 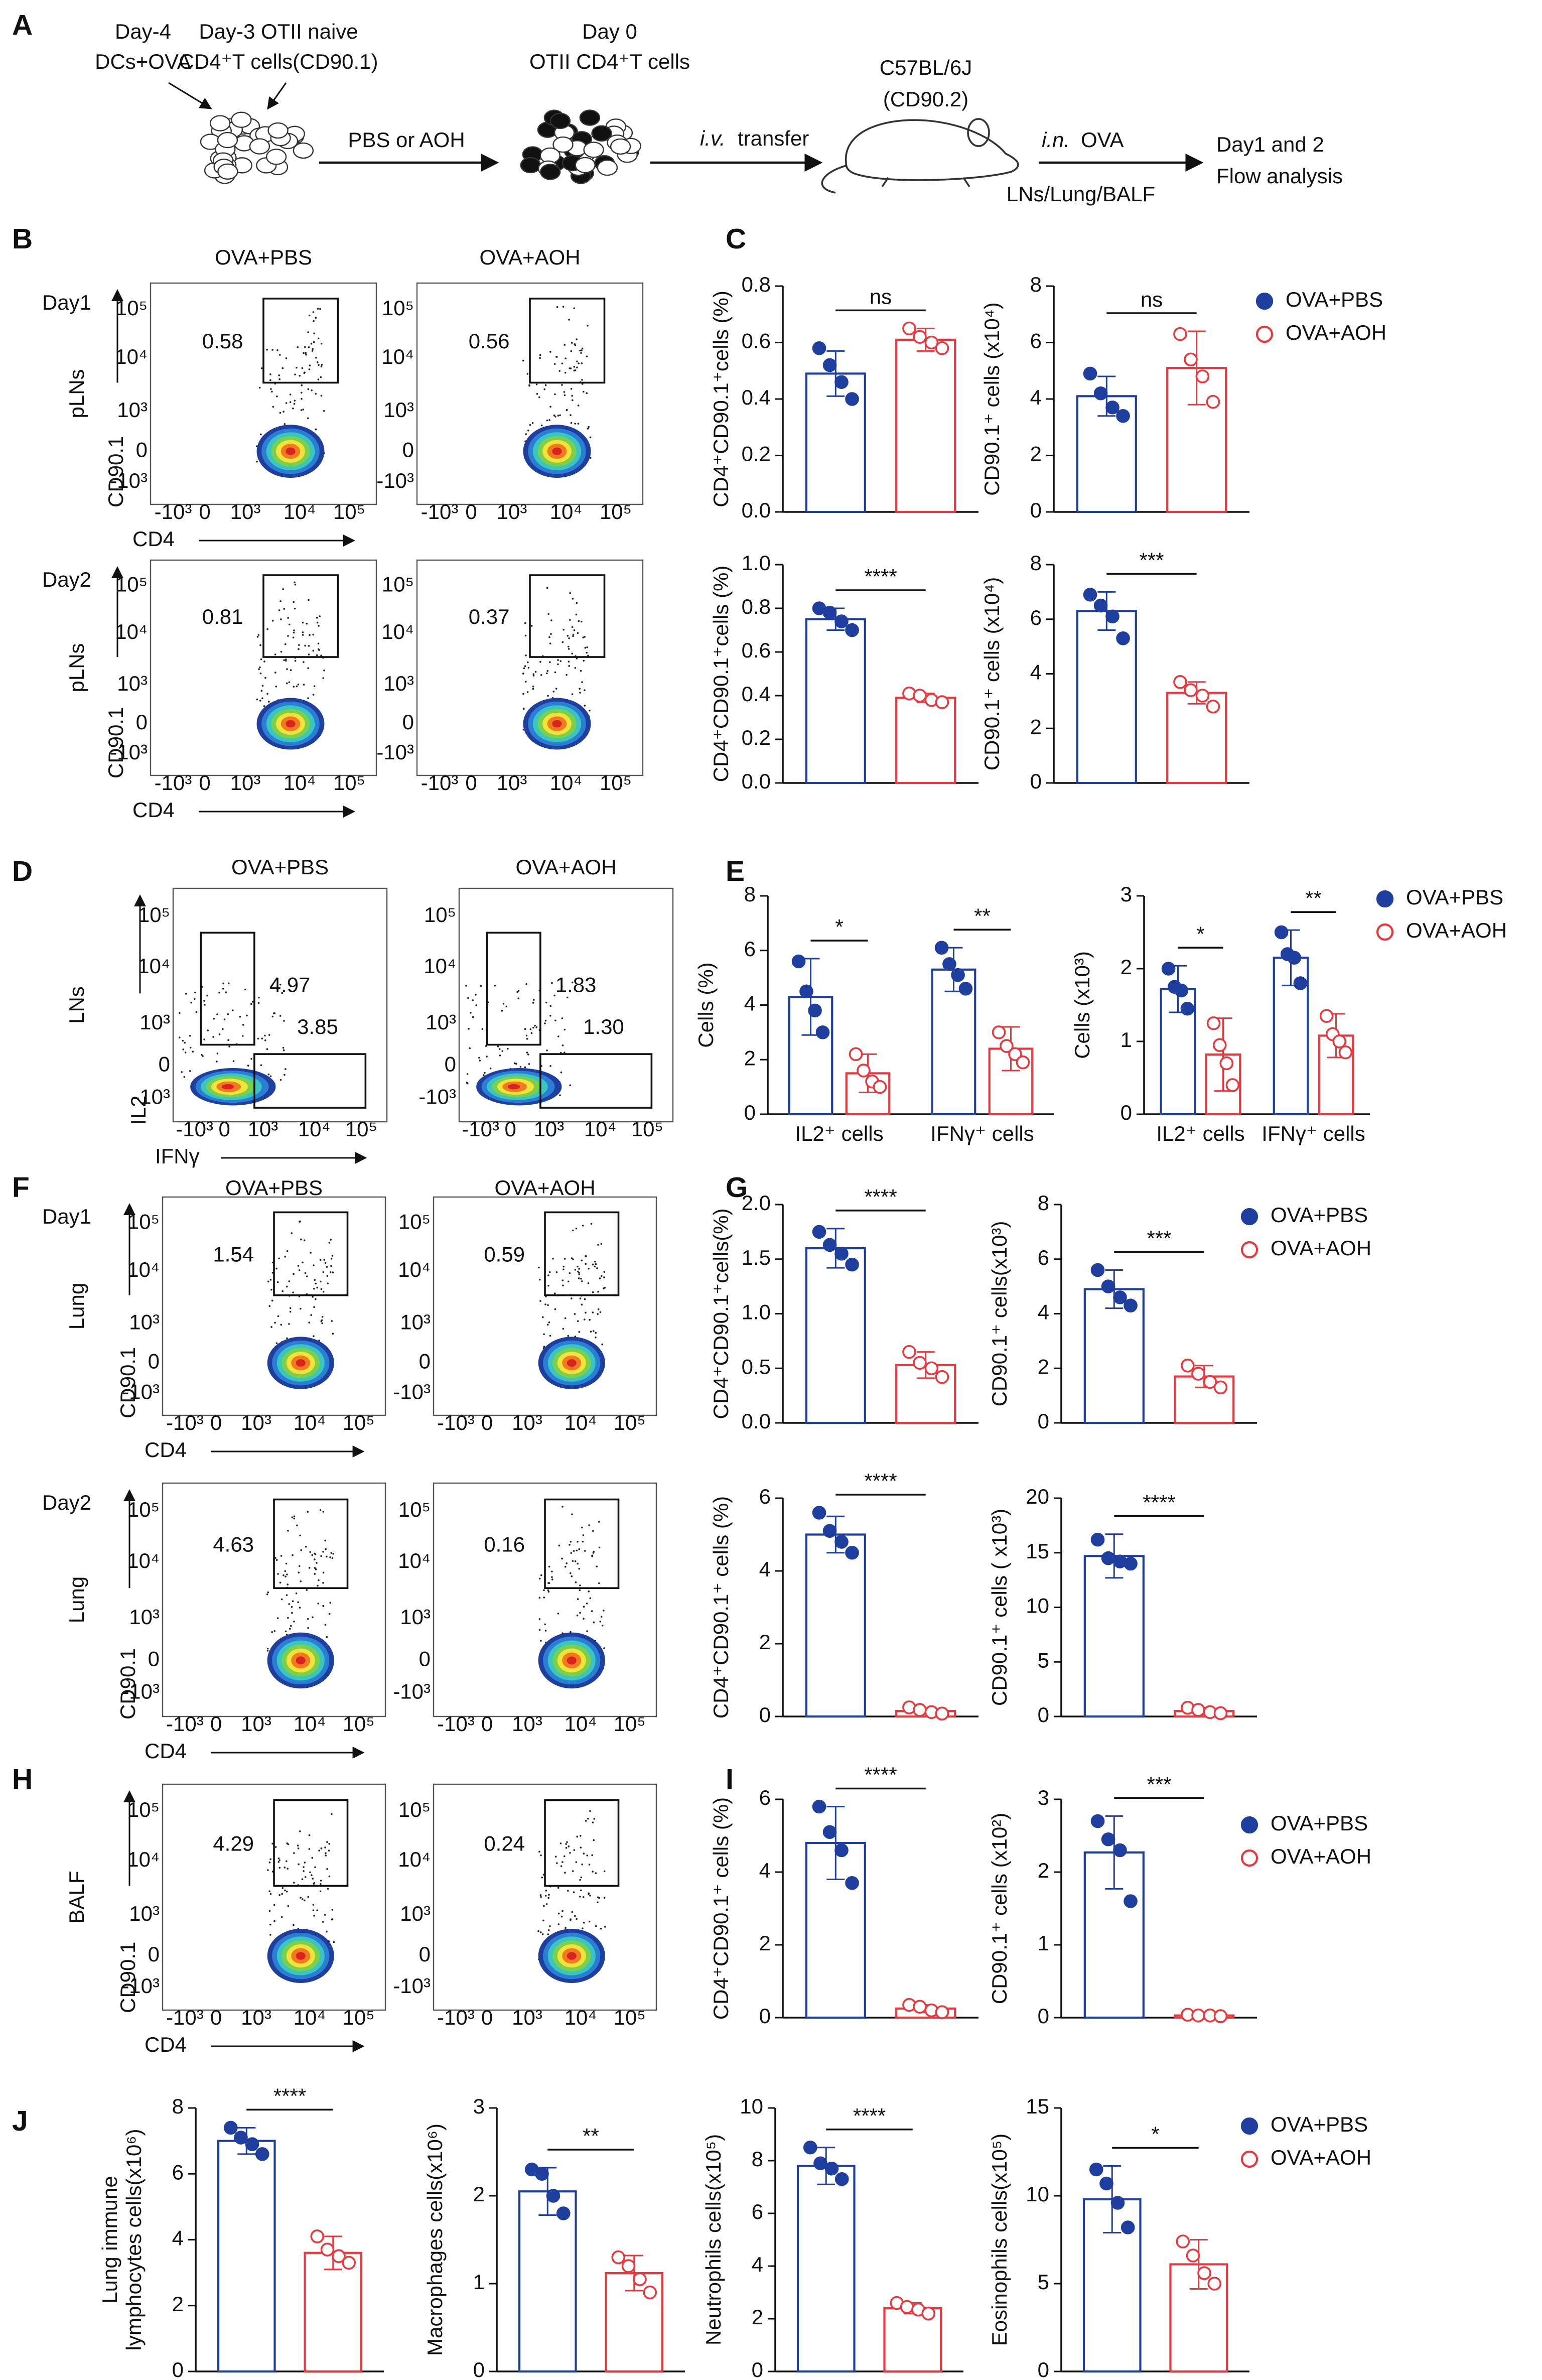 What do you see at coordinates (721, 1908) in the screenshot?
I see `y-axis-label: CD4⁺CD90.1⁺ cells (%)` at bounding box center [721, 1908].